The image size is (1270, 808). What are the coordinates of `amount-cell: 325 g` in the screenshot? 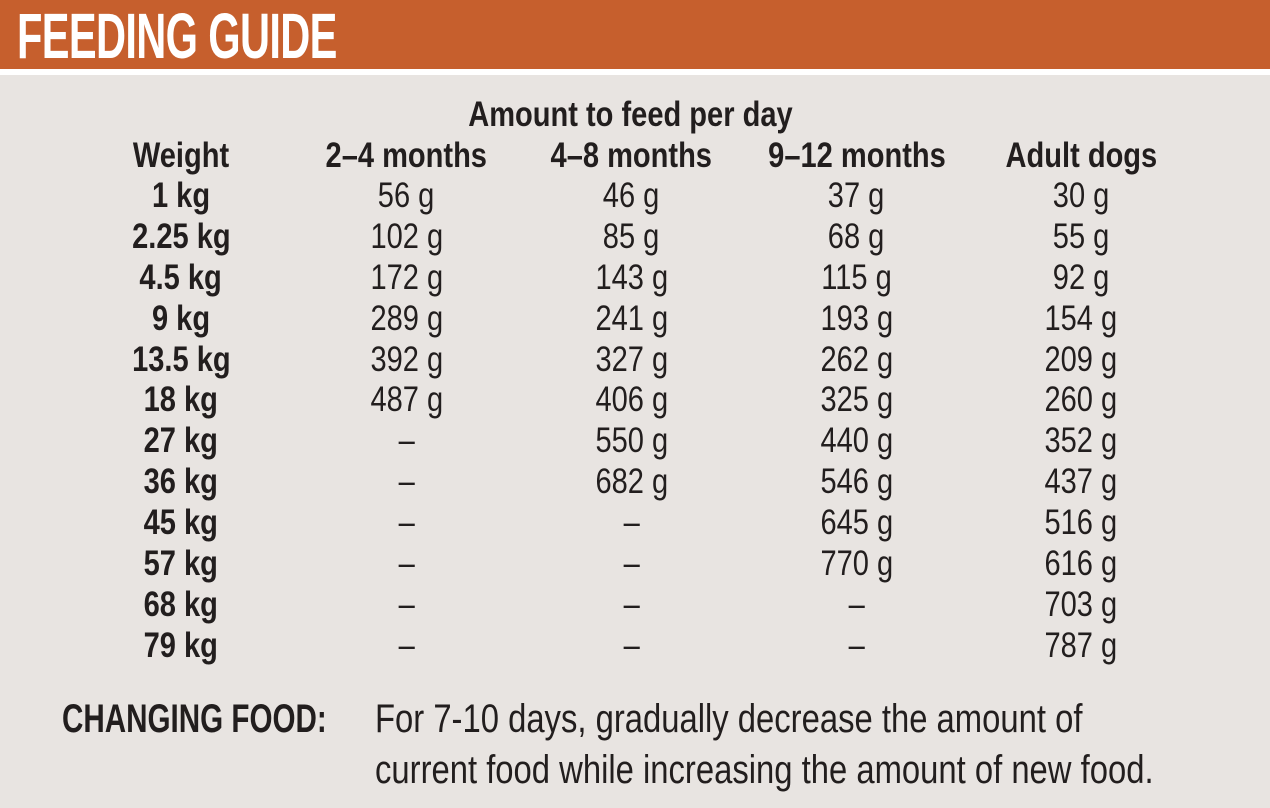 It's located at (856, 400).